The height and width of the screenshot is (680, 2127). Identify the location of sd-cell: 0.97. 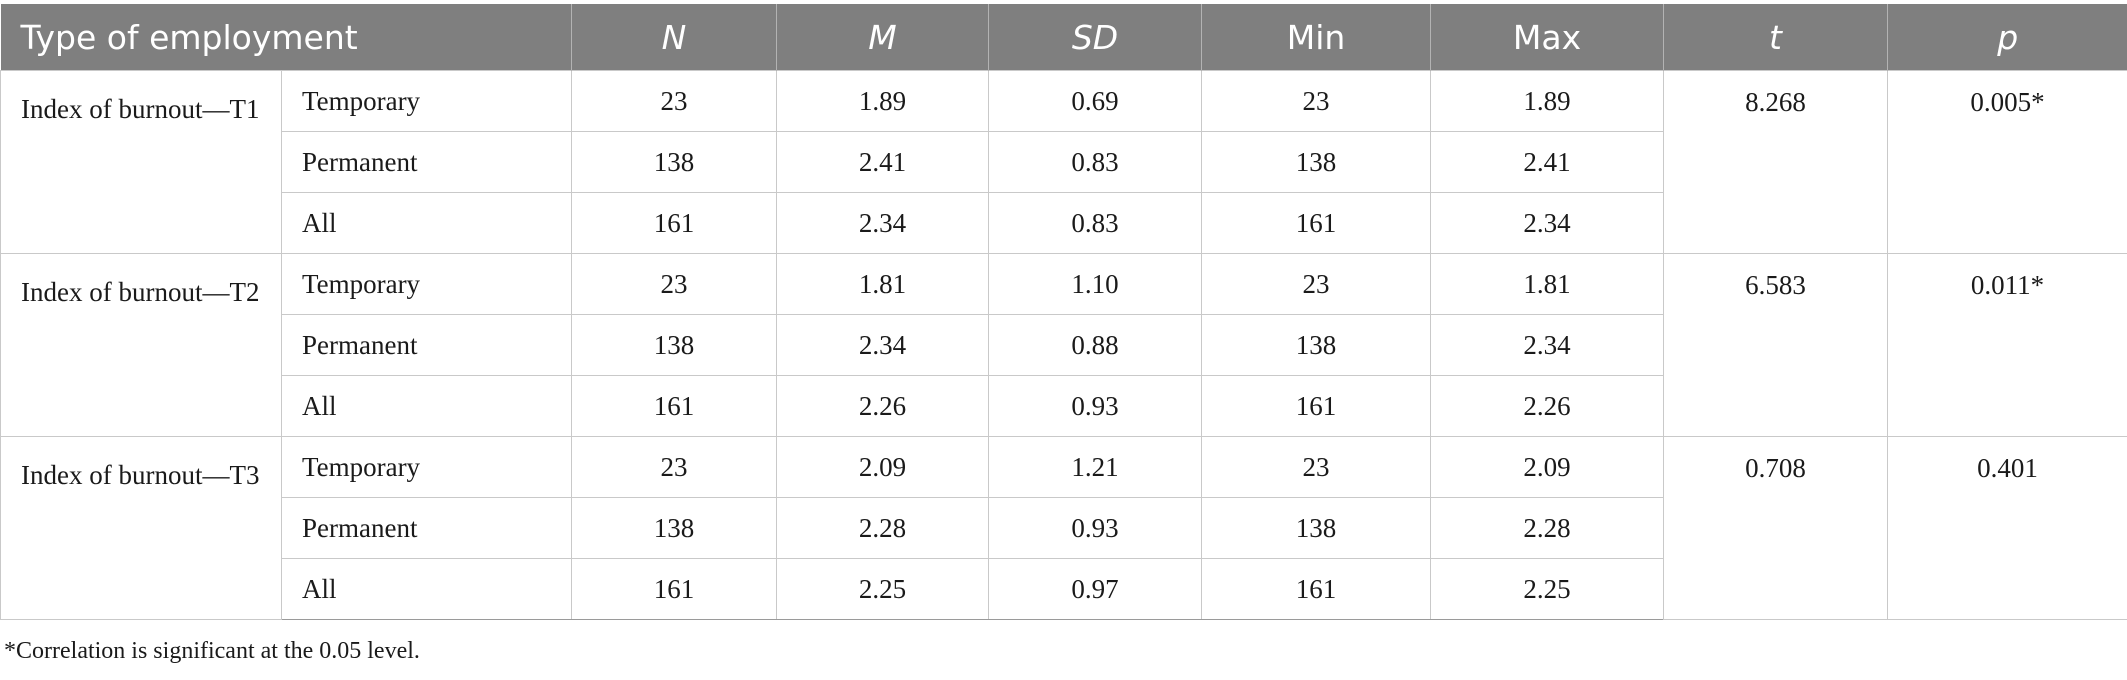
(1095, 589).